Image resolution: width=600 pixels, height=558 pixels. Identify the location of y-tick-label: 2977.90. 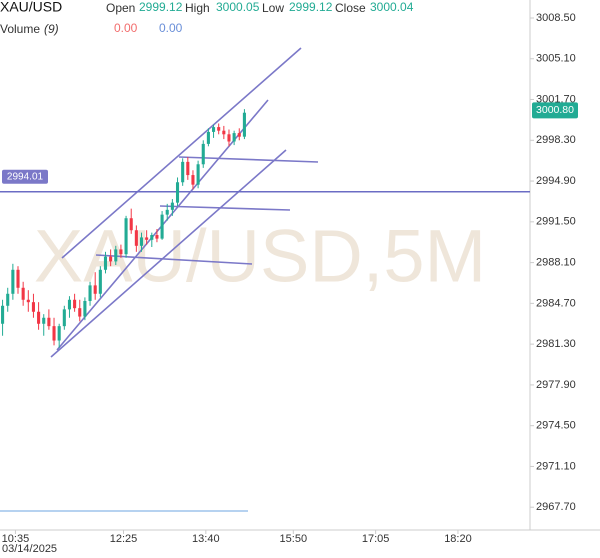
(556, 385).